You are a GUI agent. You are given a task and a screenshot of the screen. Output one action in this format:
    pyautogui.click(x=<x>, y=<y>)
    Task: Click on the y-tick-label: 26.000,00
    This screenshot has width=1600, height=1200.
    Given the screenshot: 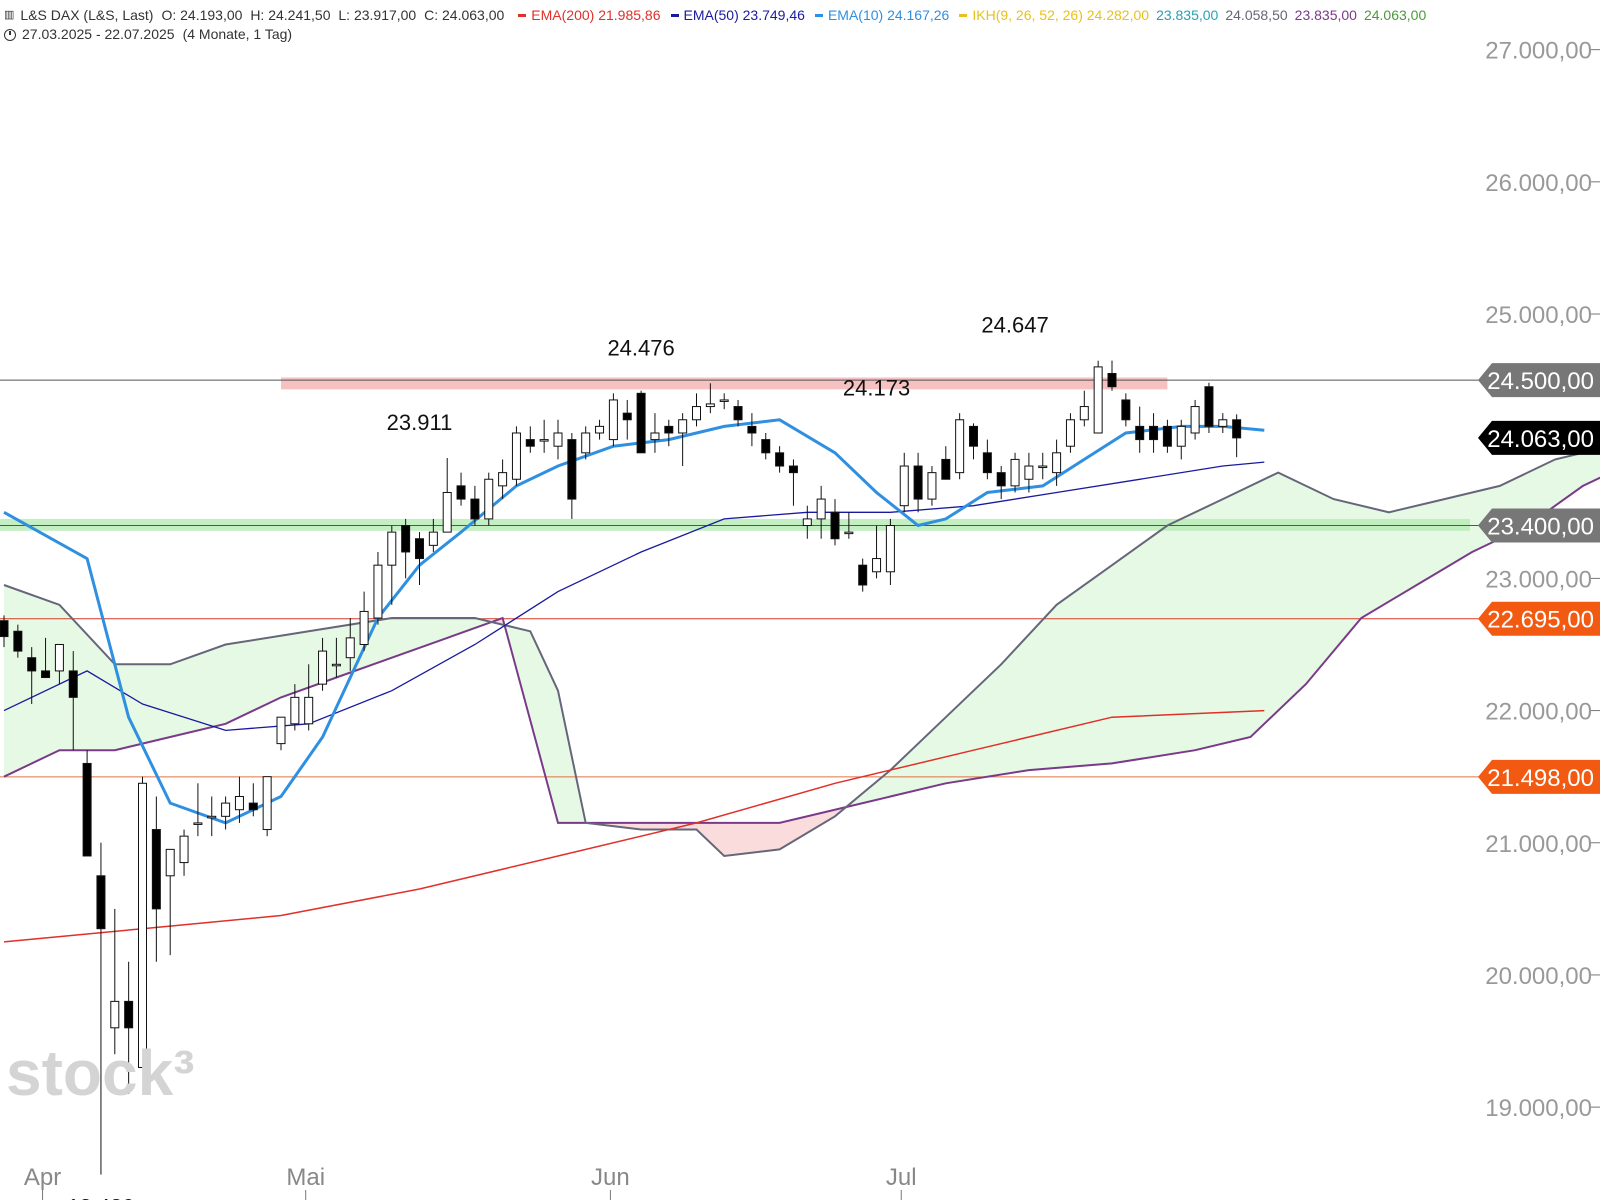 What is the action you would take?
    pyautogui.click(x=1538, y=183)
    